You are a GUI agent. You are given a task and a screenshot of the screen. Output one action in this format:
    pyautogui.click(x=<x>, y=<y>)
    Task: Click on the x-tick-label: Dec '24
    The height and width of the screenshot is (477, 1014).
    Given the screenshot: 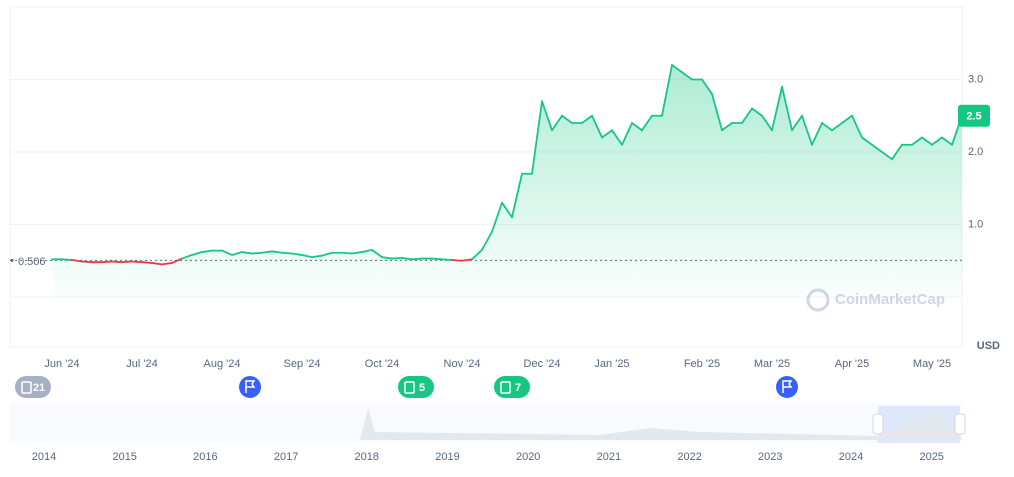 What is the action you would take?
    pyautogui.click(x=542, y=364)
    